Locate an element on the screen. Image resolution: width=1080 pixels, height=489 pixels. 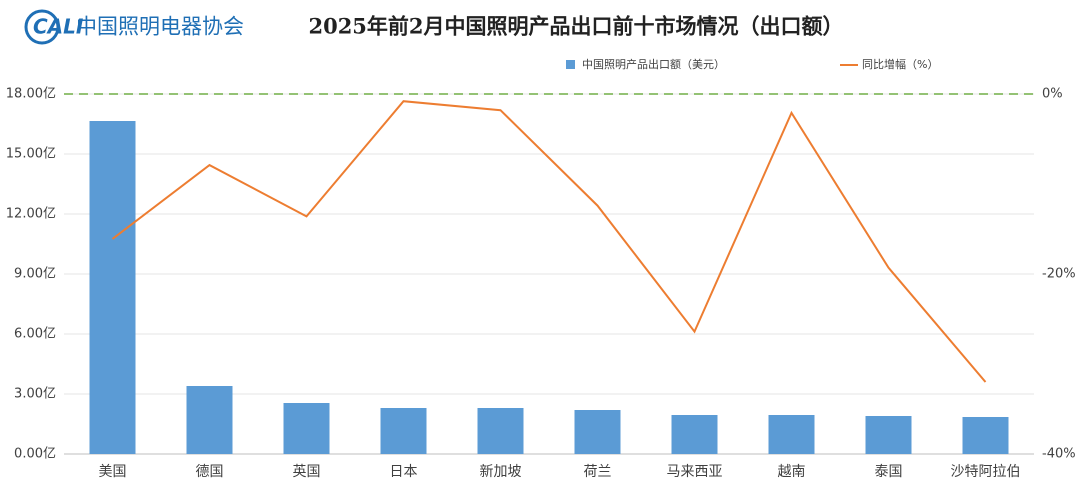
y-tick-label: 12.00亿 is located at coordinates (31, 214).